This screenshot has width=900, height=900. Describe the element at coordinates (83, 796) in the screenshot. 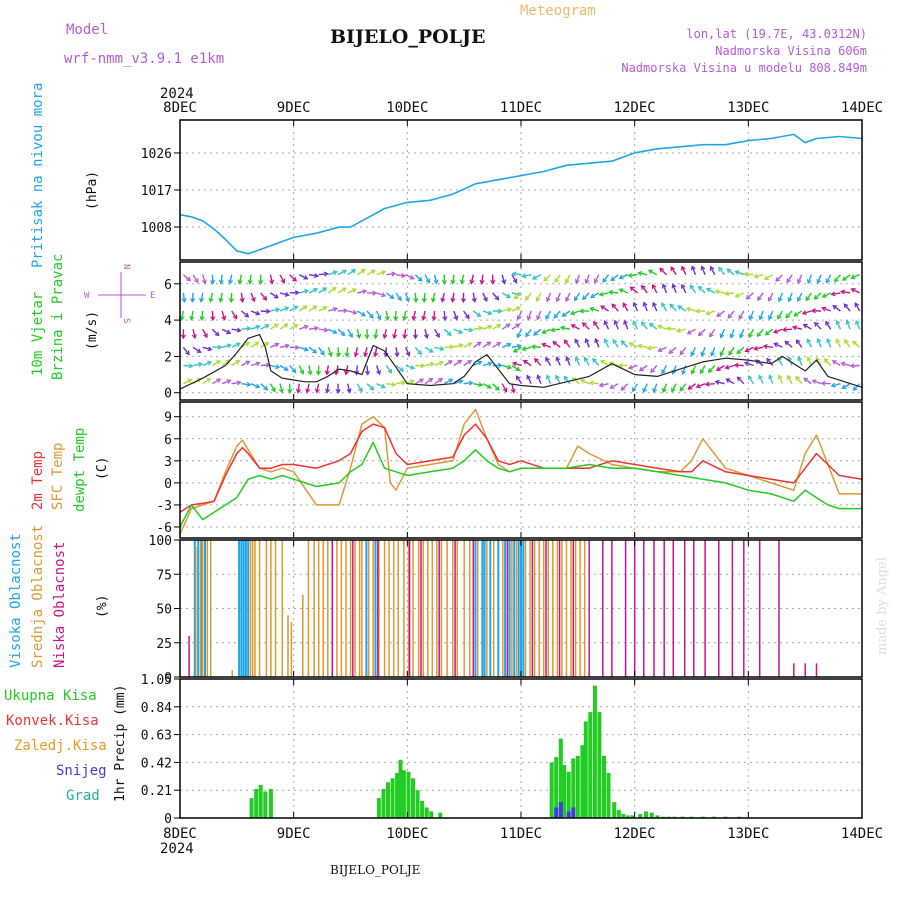

I see `precip-legend-hail: Grad` at that location.